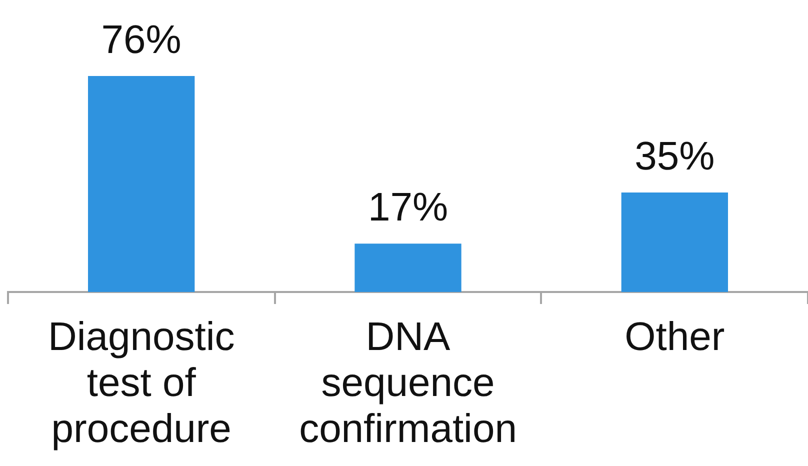  What do you see at coordinates (408, 208) in the screenshot?
I see `data-label: 17%` at bounding box center [408, 208].